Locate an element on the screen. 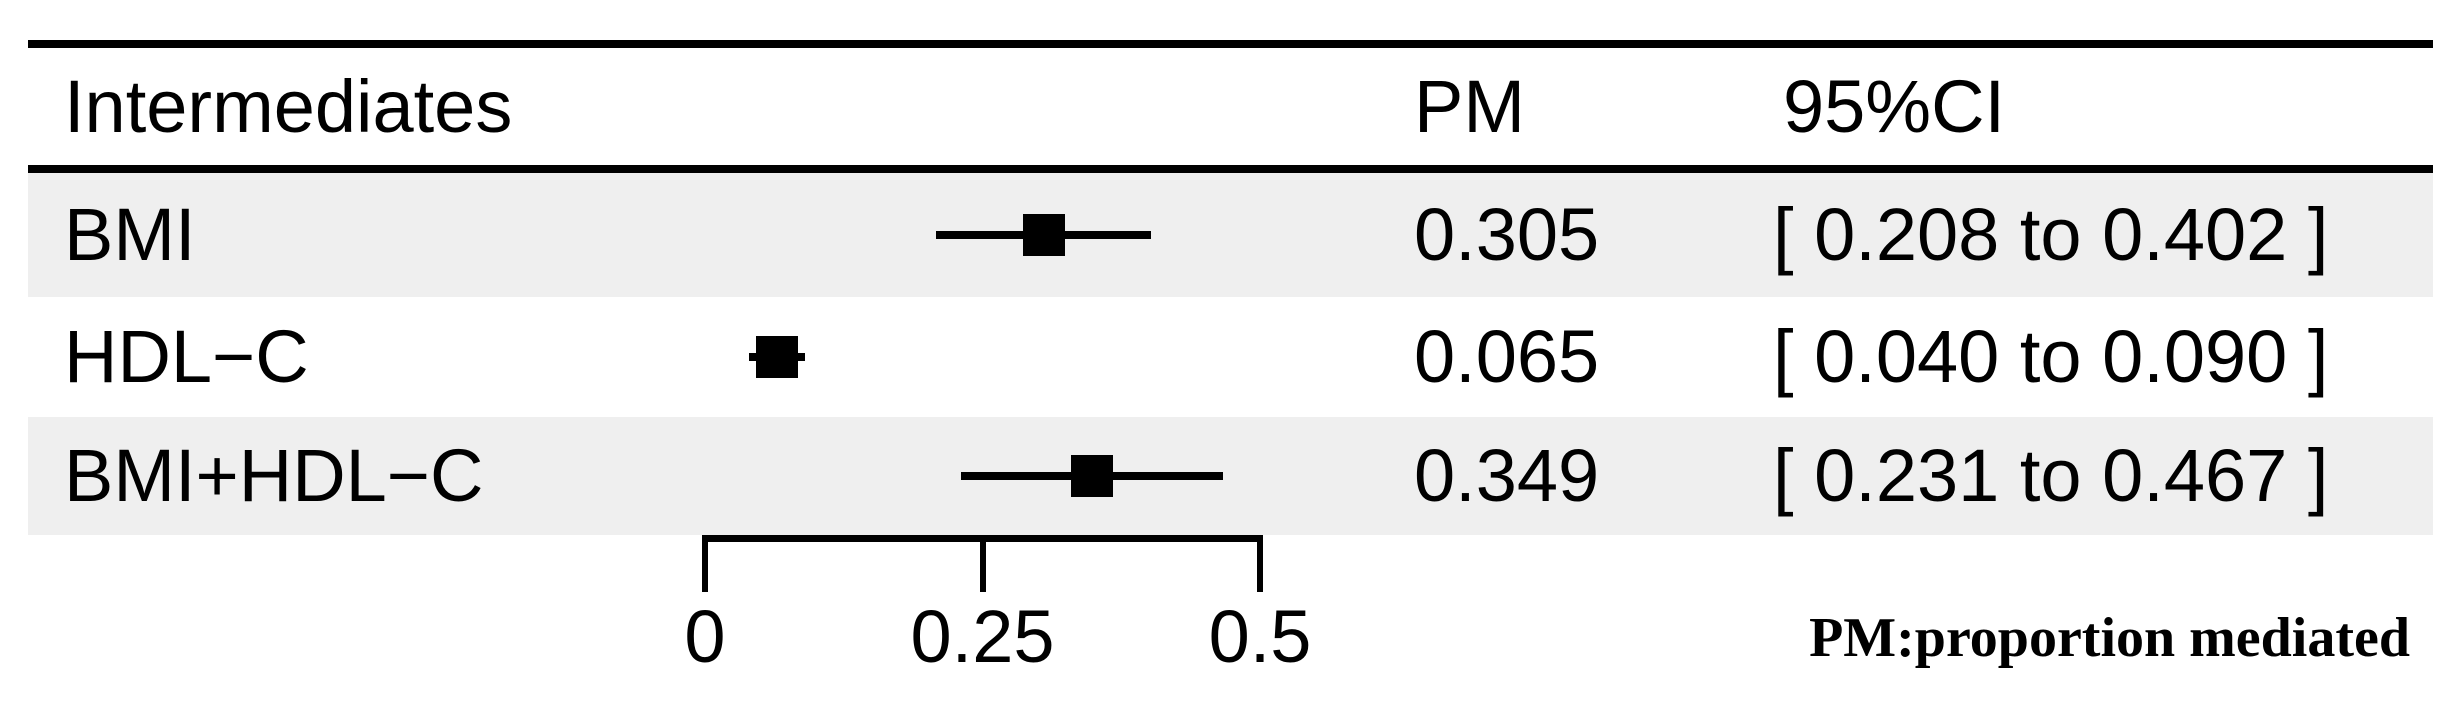 The height and width of the screenshot is (706, 2462). header-rule is located at coordinates (1230, 169).